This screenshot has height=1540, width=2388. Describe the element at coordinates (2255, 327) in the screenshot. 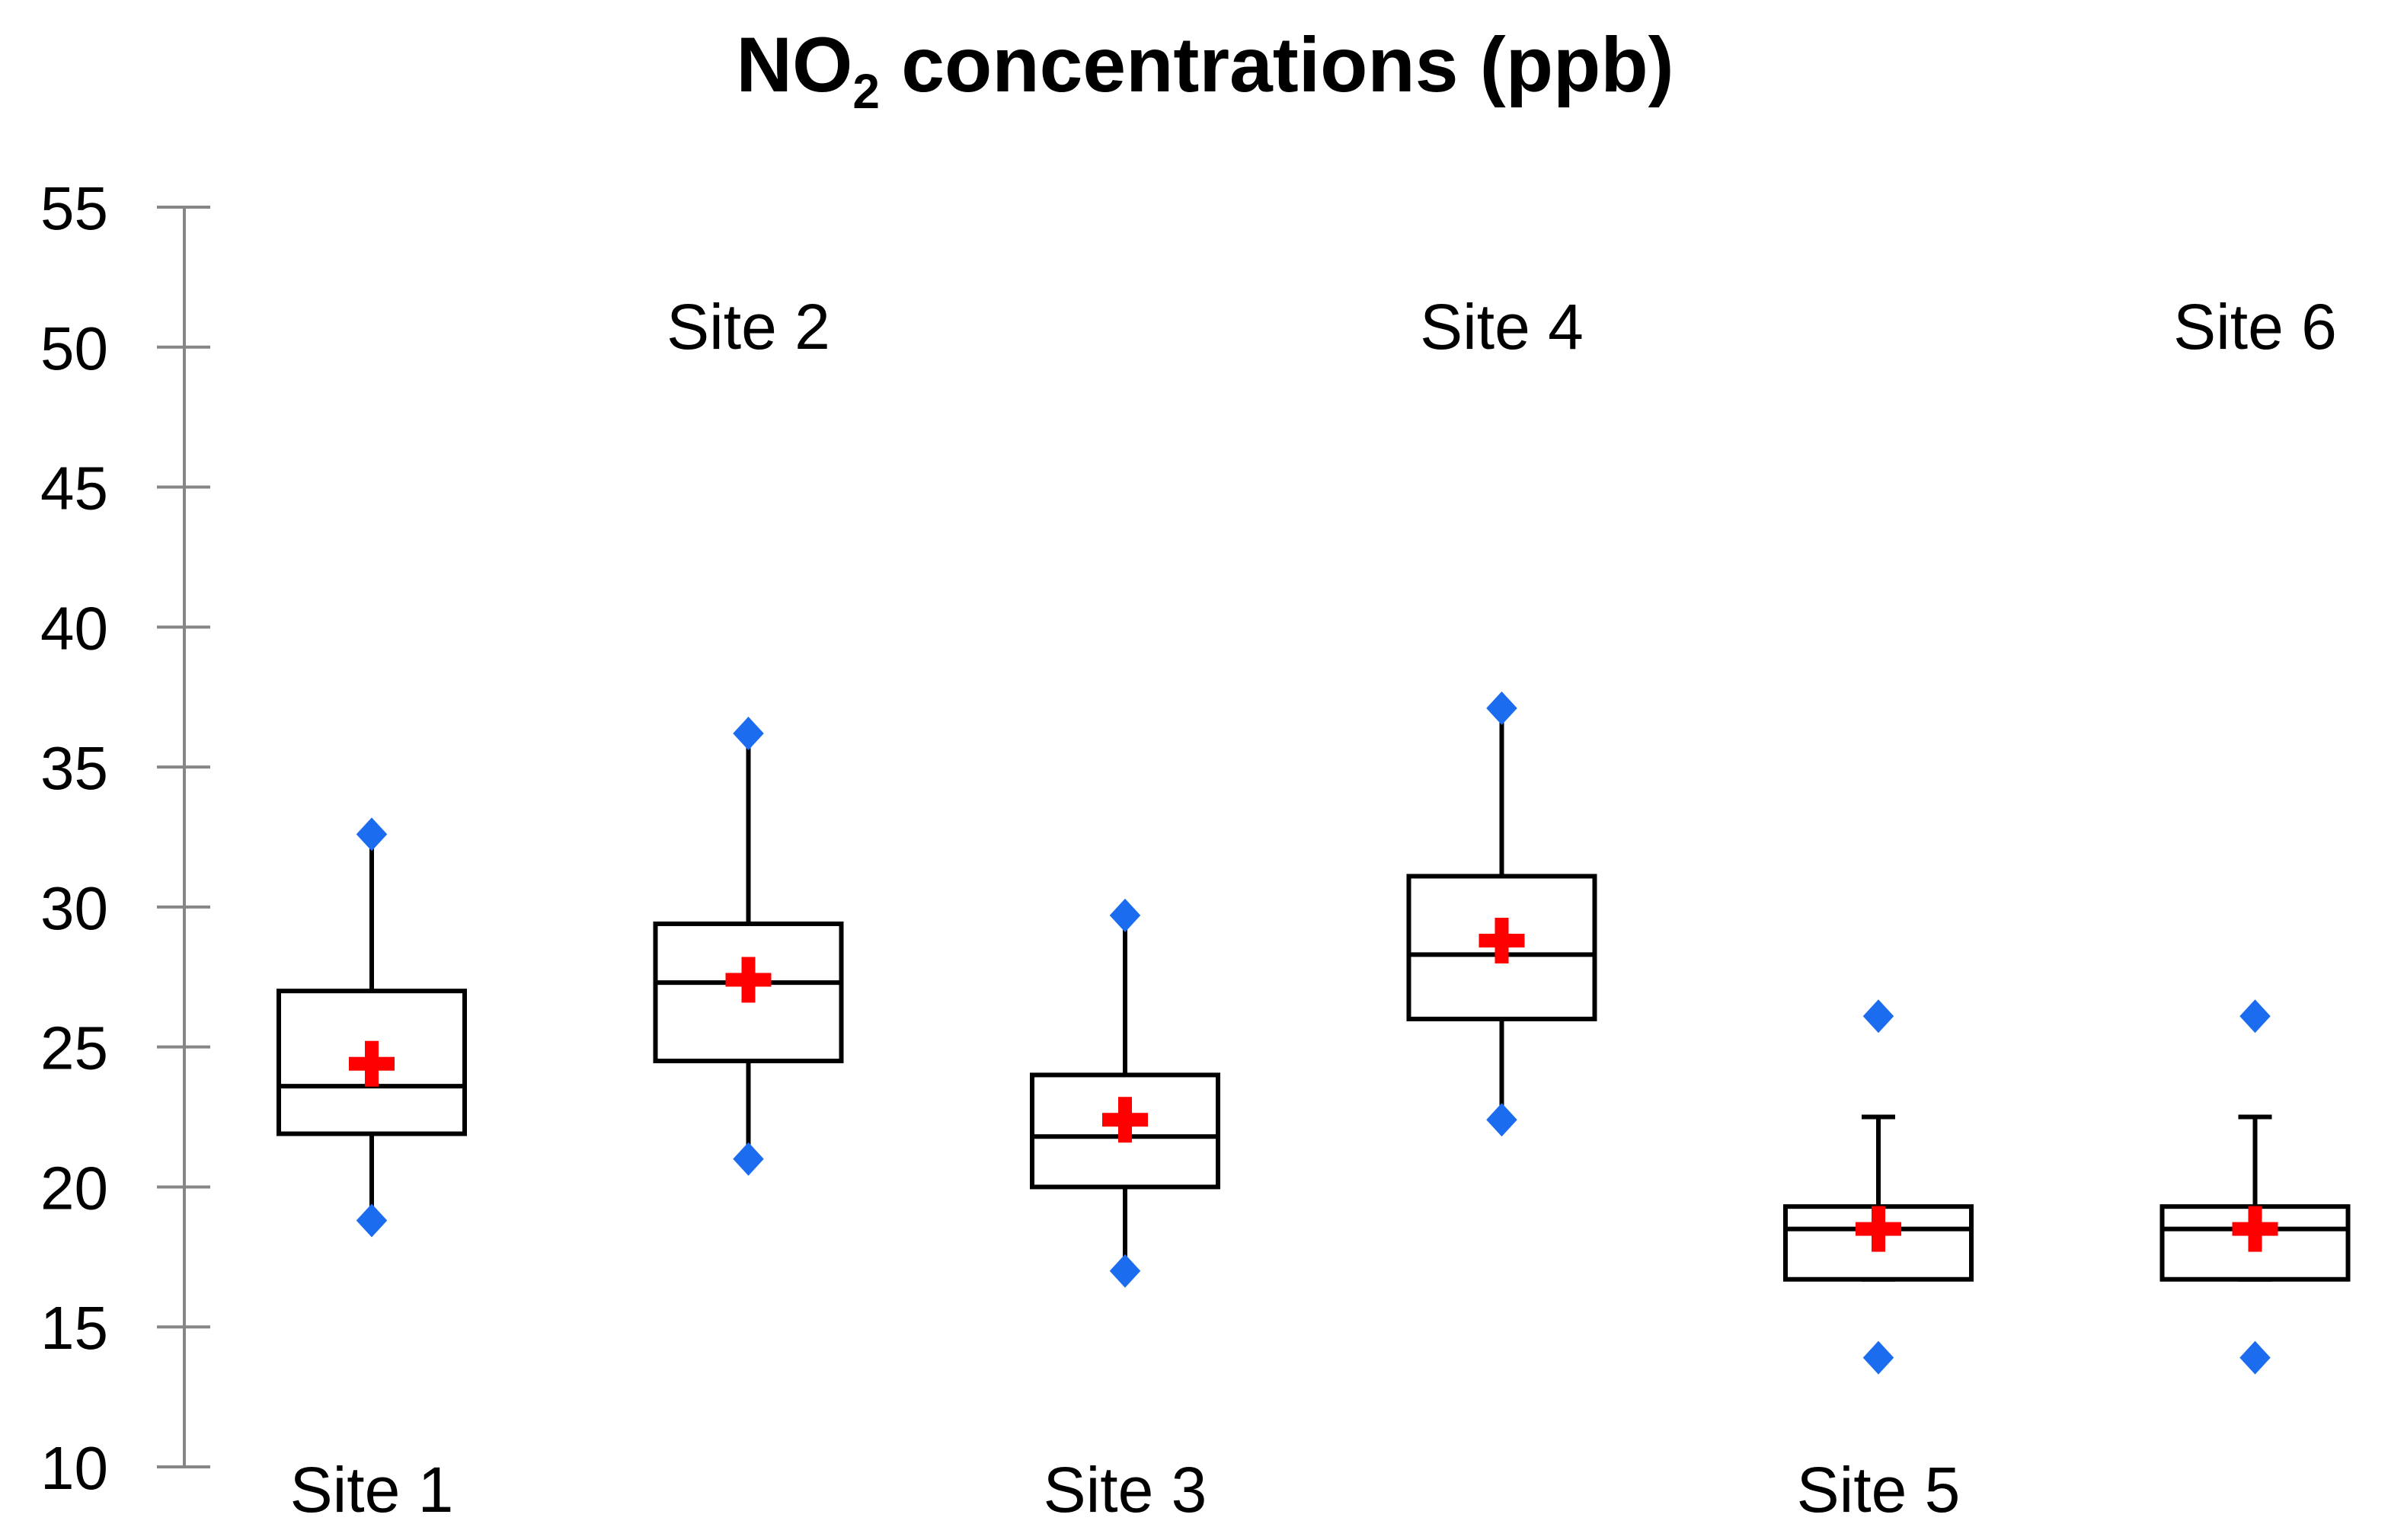

I see `site-label: Site 6` at that location.